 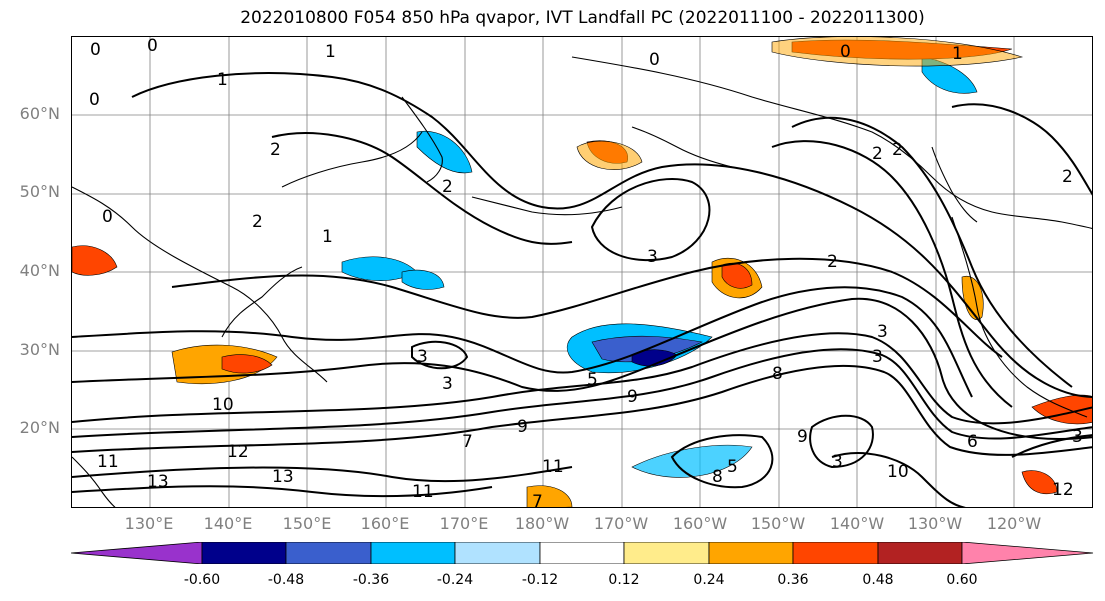 I want to click on lat-label-20n: 20°N, so click(x=39, y=427).